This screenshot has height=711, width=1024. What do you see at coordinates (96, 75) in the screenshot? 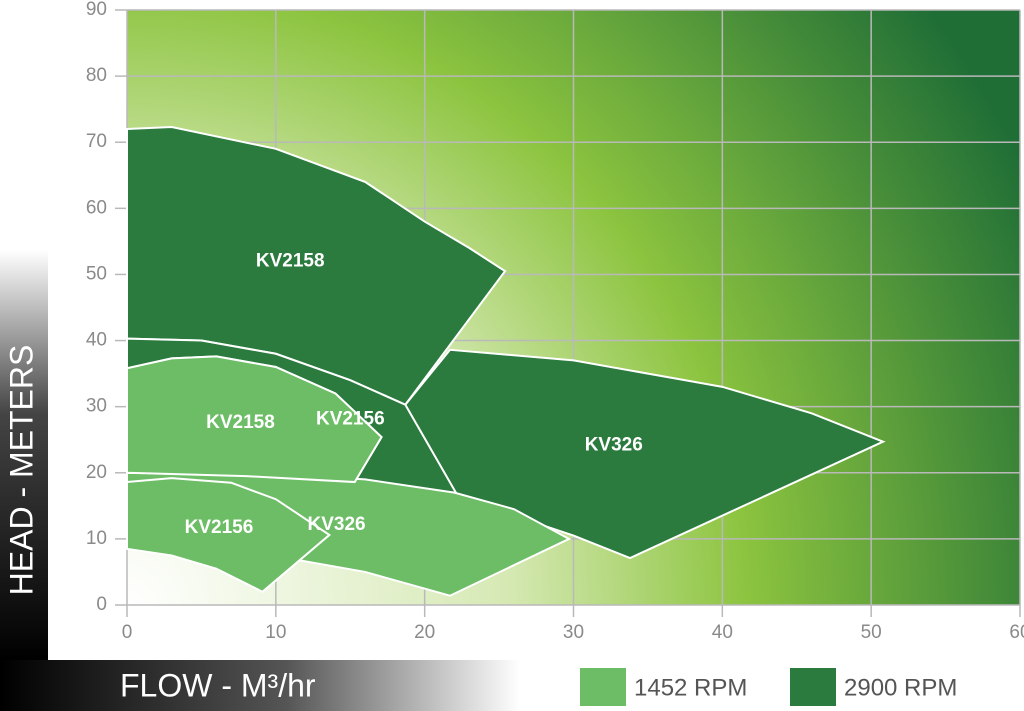
I see `y-tick-label: 80` at bounding box center [96, 75].